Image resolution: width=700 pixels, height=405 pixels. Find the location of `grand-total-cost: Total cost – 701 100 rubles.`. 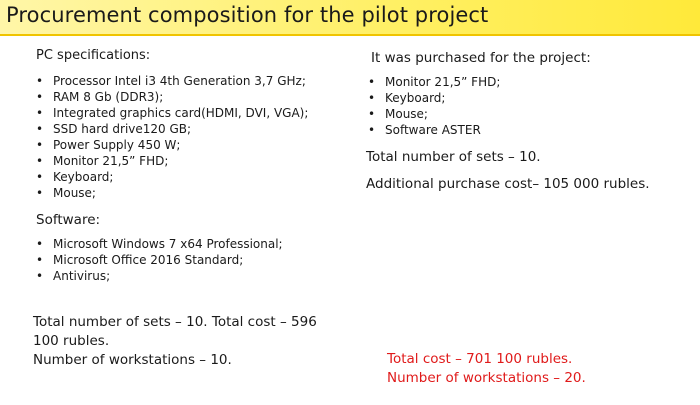

grand-total-cost: Total cost – 701 100 rubles. is located at coordinates (480, 359).